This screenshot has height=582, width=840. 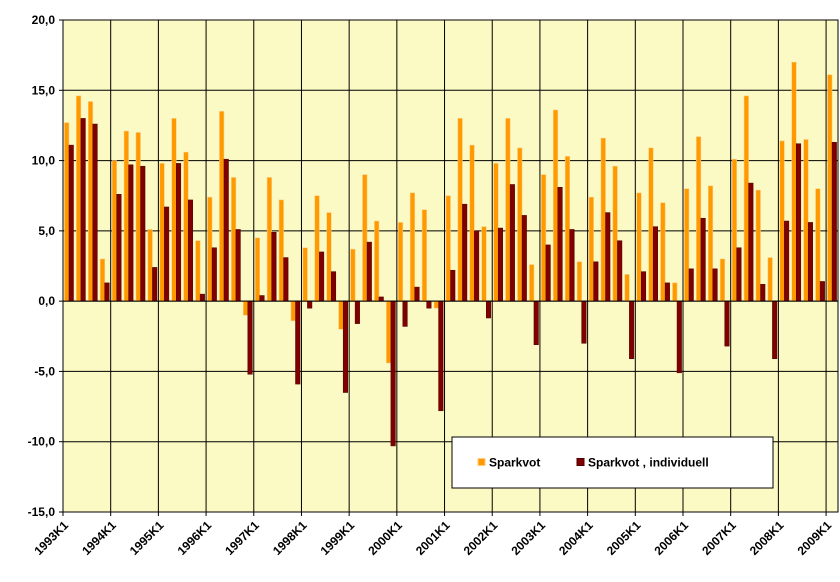 I want to click on y-tick-label: 10,0, so click(x=44, y=161).